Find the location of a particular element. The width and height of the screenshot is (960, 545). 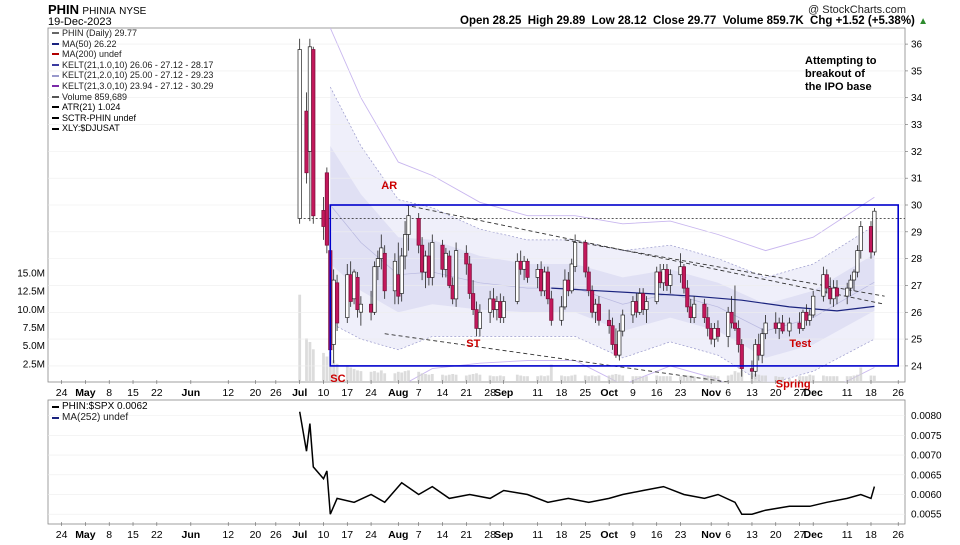

ratio-tick-label: 0.0060 is located at coordinates (926, 495).